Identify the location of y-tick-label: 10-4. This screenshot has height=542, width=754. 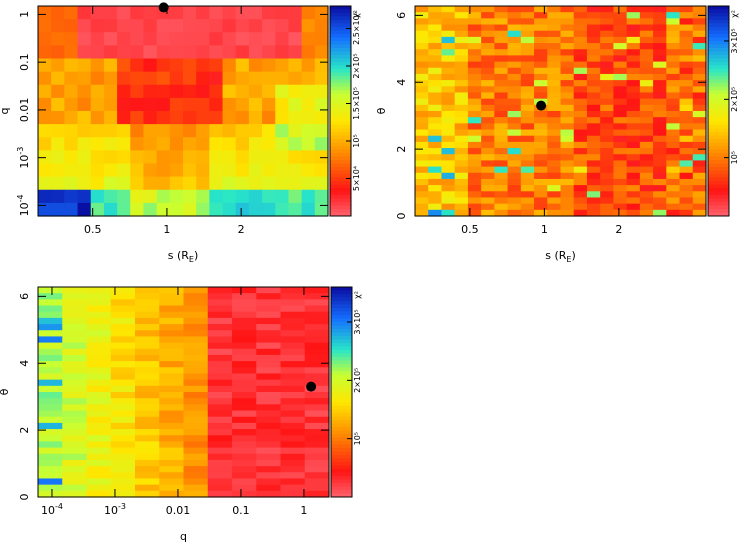
(23, 205).